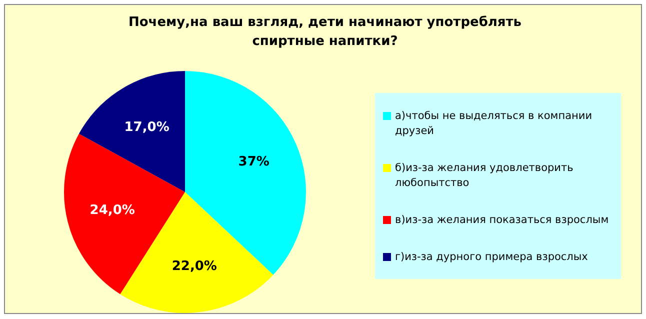  What do you see at coordinates (325, 32) in the screenshot?
I see `chart-title: Почему,на ваш взгляд, дети начинают употреблять спиртные напитки?` at bounding box center [325, 32].